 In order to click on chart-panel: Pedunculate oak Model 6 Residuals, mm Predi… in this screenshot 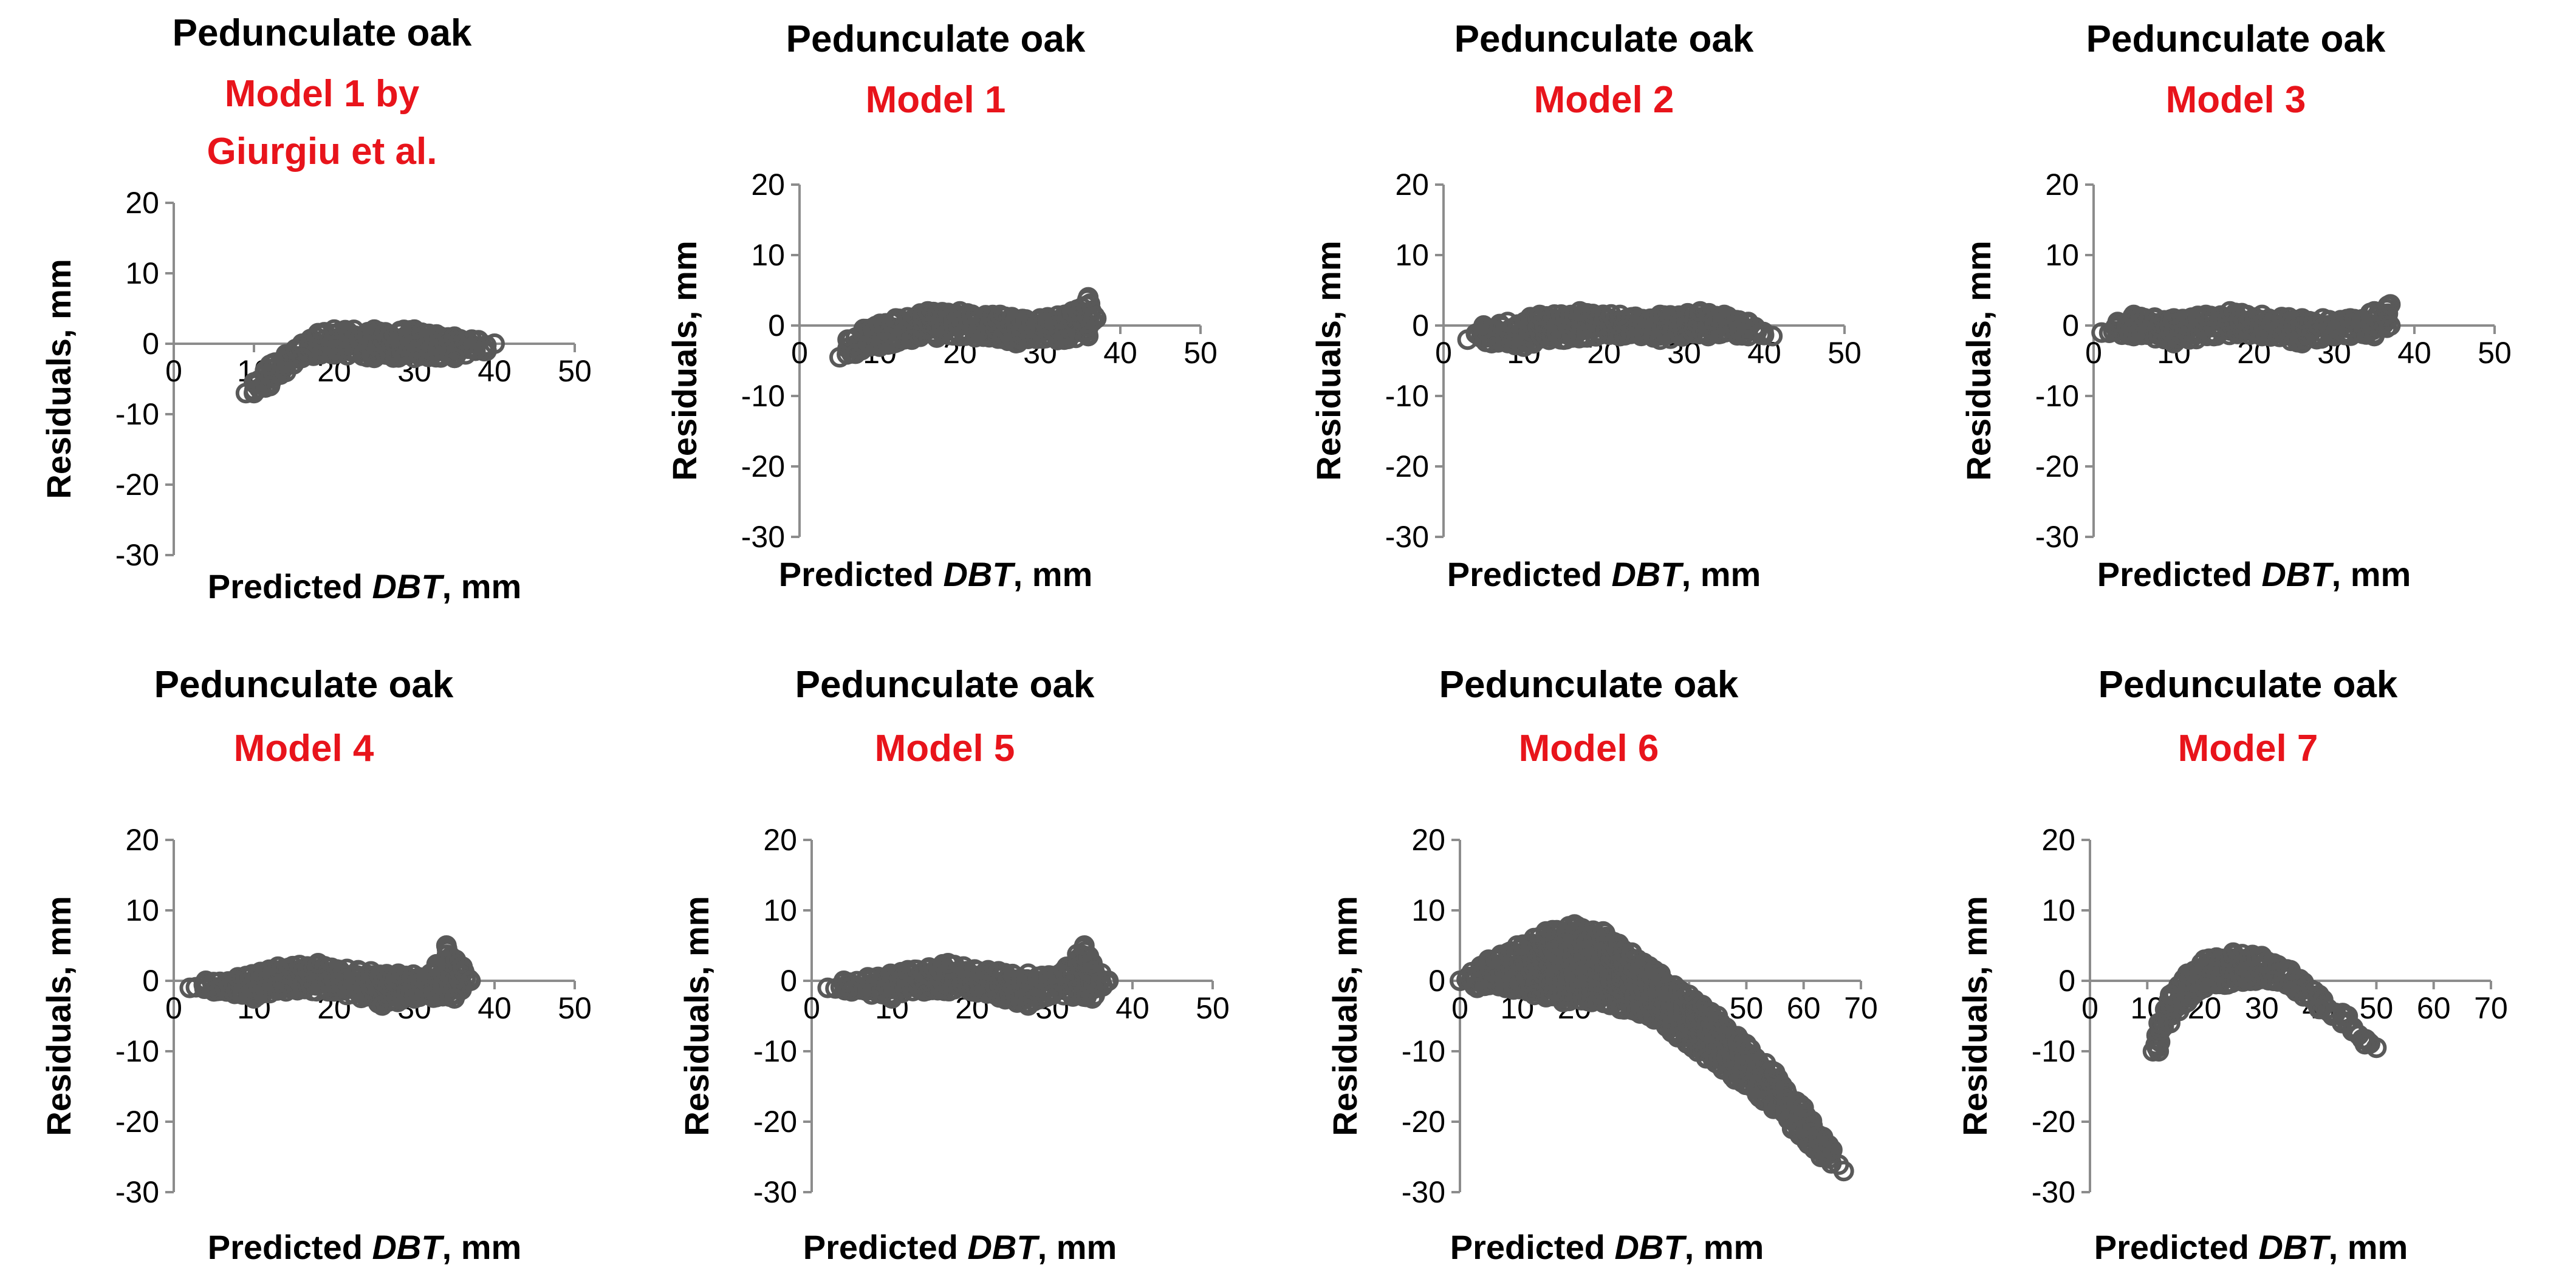, I will do `click(1610, 959)`.